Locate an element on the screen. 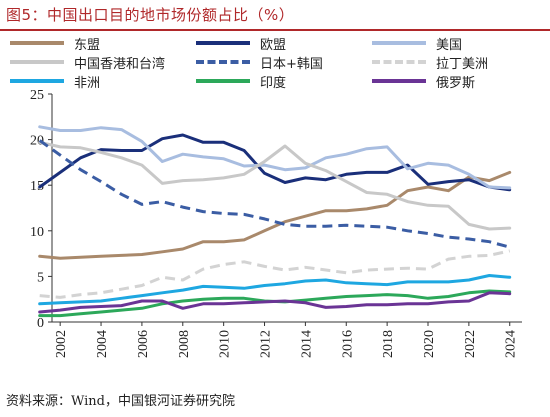 The height and width of the screenshot is (417, 550). source-note: 资料来源：Wind，中国银河证券研究院 is located at coordinates (120, 401).